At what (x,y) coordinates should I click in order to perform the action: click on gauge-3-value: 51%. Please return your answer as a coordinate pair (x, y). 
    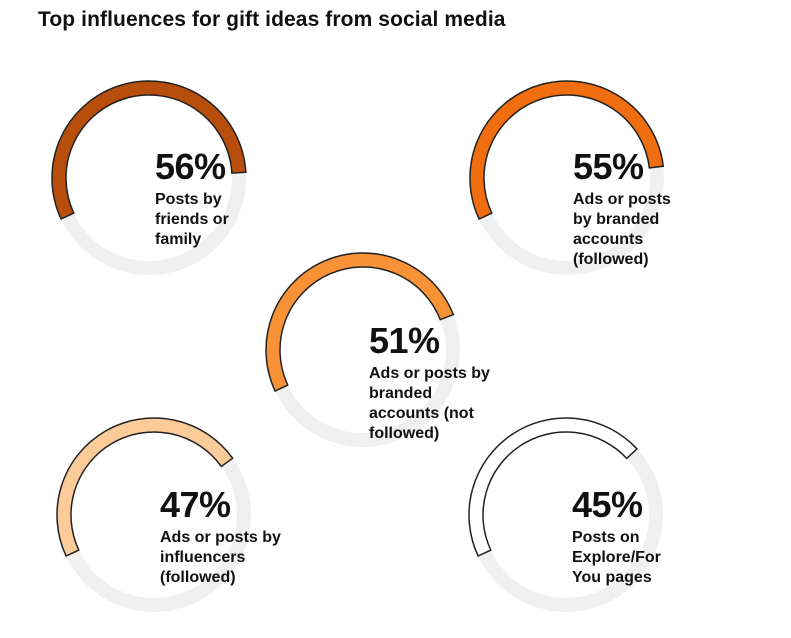
    Looking at the image, I should click on (404, 340).